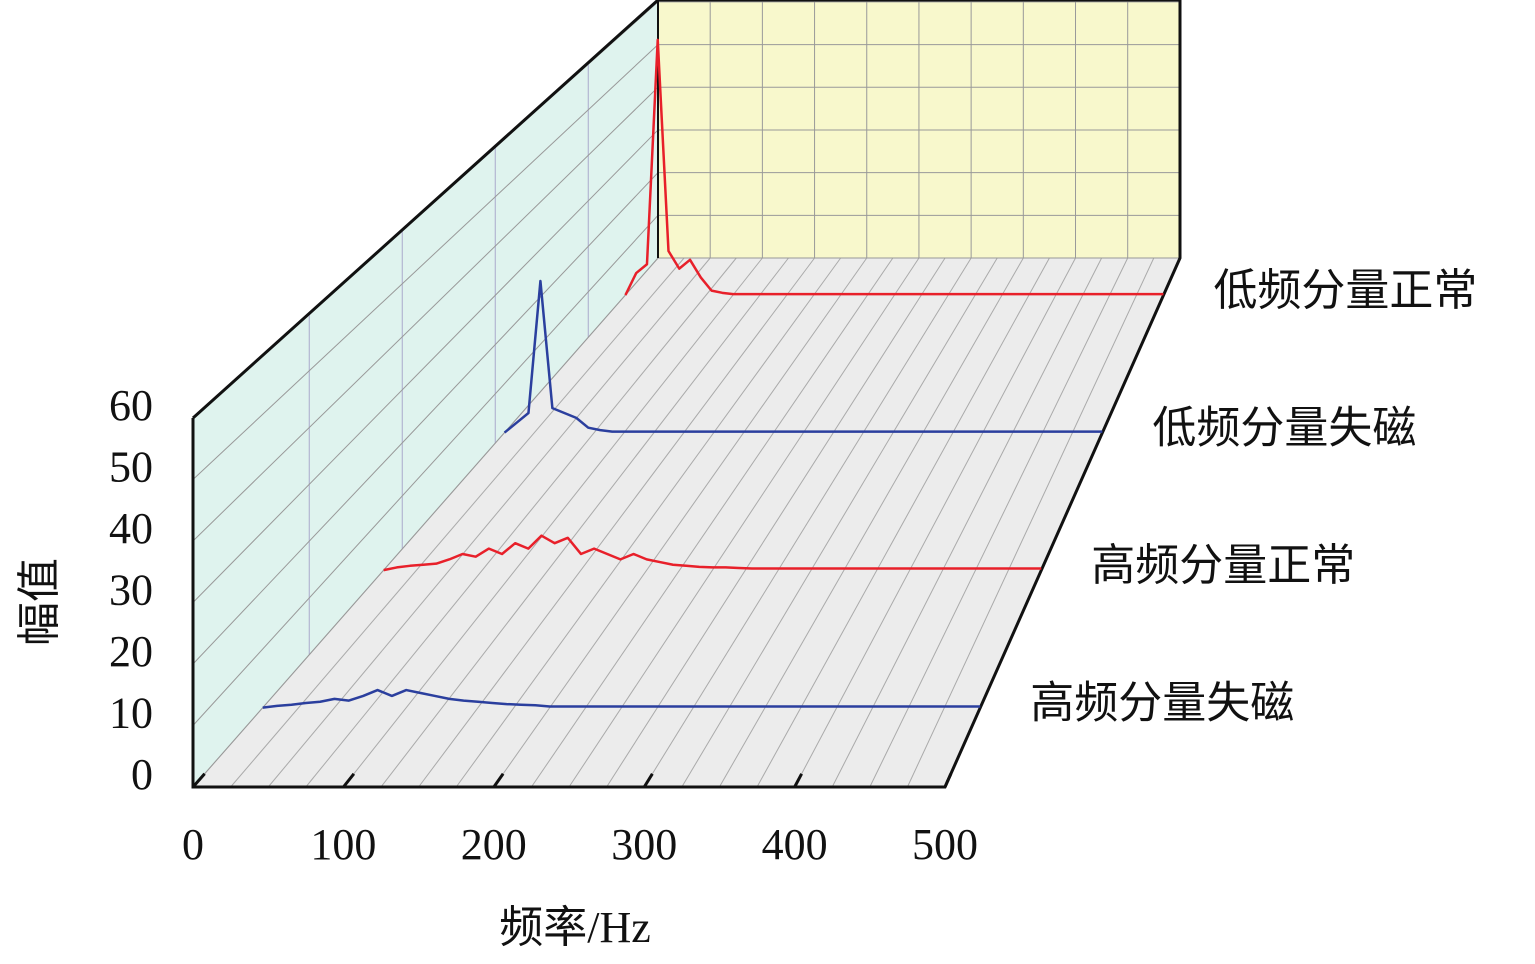  Describe the element at coordinates (575, 927) in the screenshot. I see `x-axis-title: 频率/Hz` at that location.